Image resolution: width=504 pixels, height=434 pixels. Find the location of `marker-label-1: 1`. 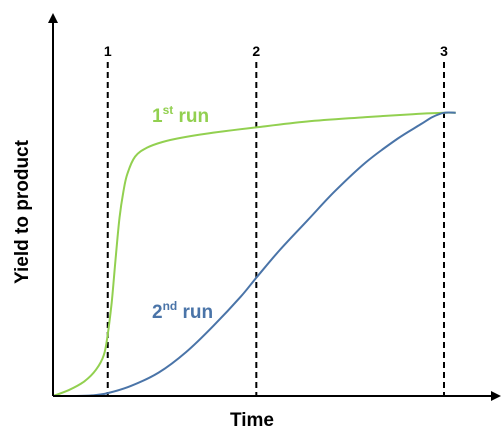

marker-label-1: 1 is located at coordinates (108, 51).